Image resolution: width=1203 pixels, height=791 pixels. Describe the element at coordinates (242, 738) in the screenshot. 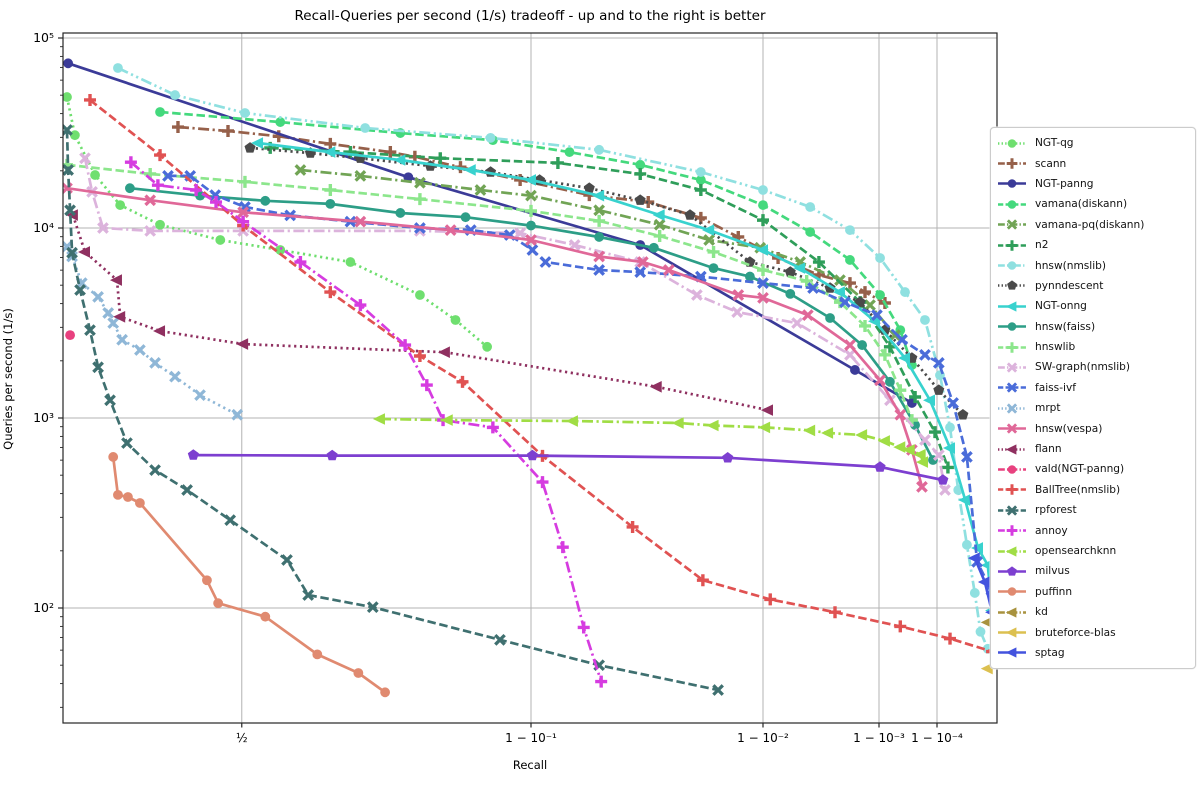

I see `svg-text: ½` at that location.